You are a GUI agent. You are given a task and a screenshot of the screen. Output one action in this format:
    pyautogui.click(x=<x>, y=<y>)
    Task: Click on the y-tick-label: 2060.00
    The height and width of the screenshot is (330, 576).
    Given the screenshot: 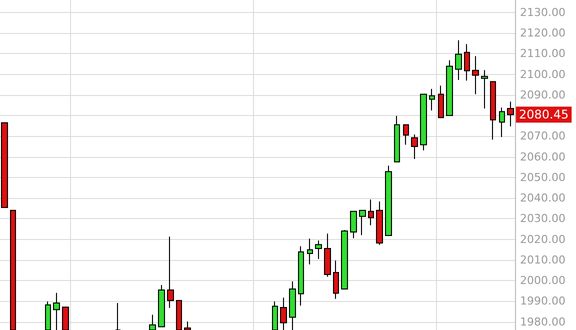 What is the action you would take?
    pyautogui.click(x=543, y=157)
    